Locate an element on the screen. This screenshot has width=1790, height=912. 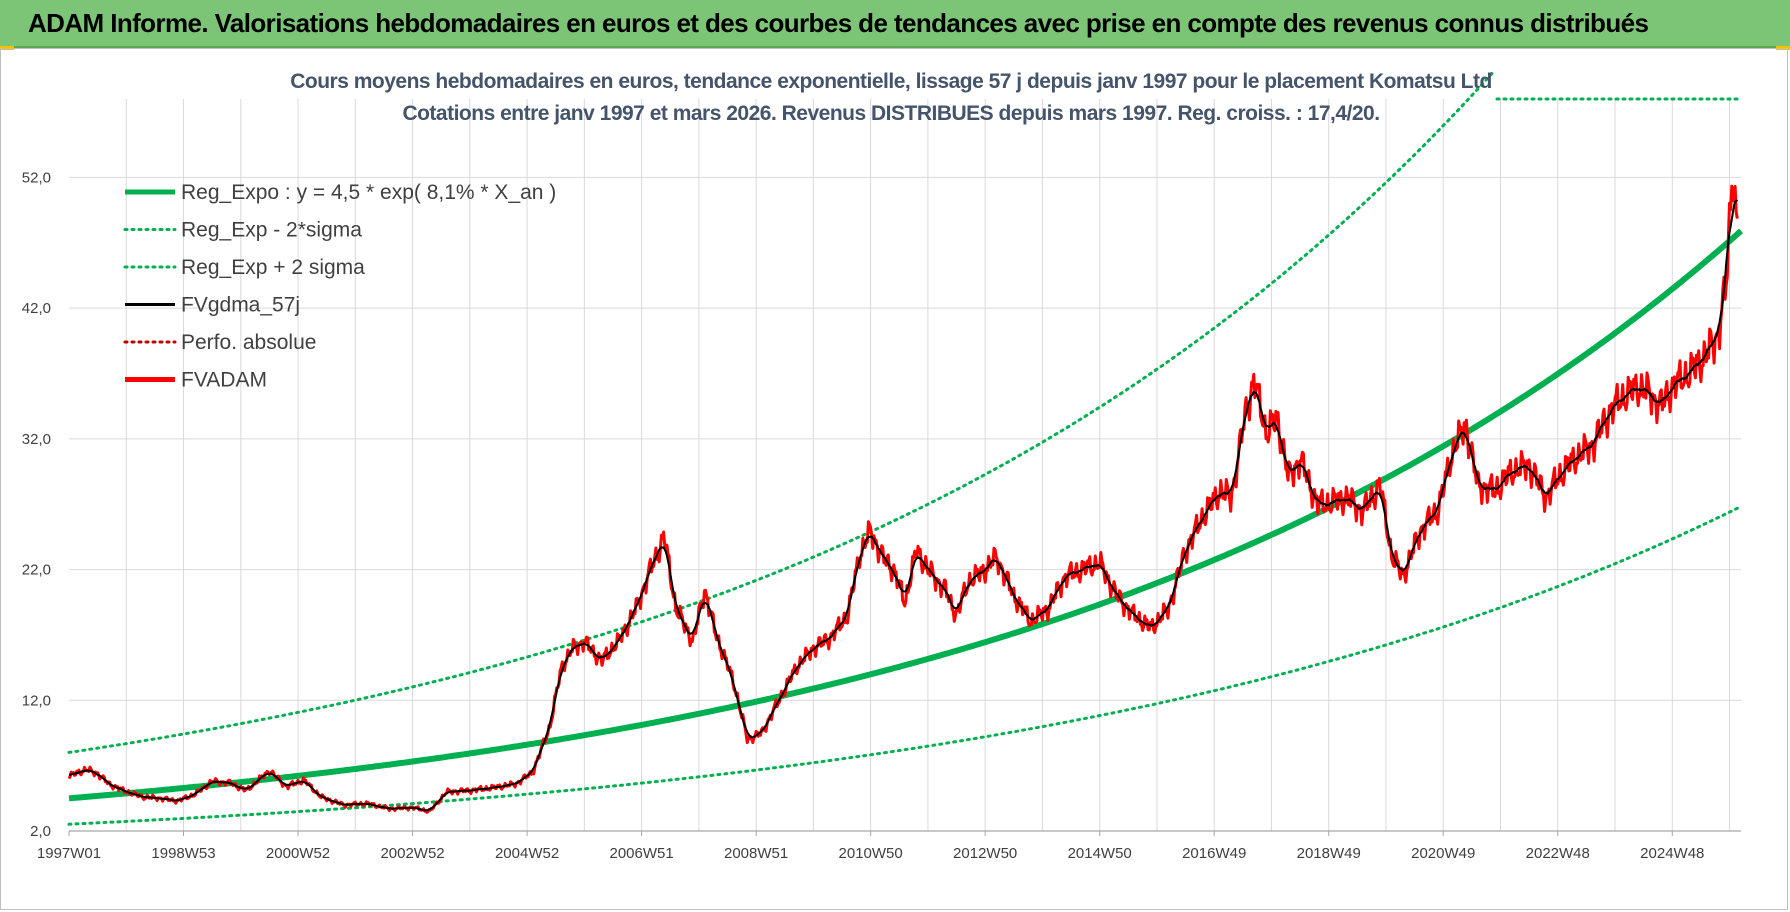
x-tick-label: 2006W51 is located at coordinates (641, 853).